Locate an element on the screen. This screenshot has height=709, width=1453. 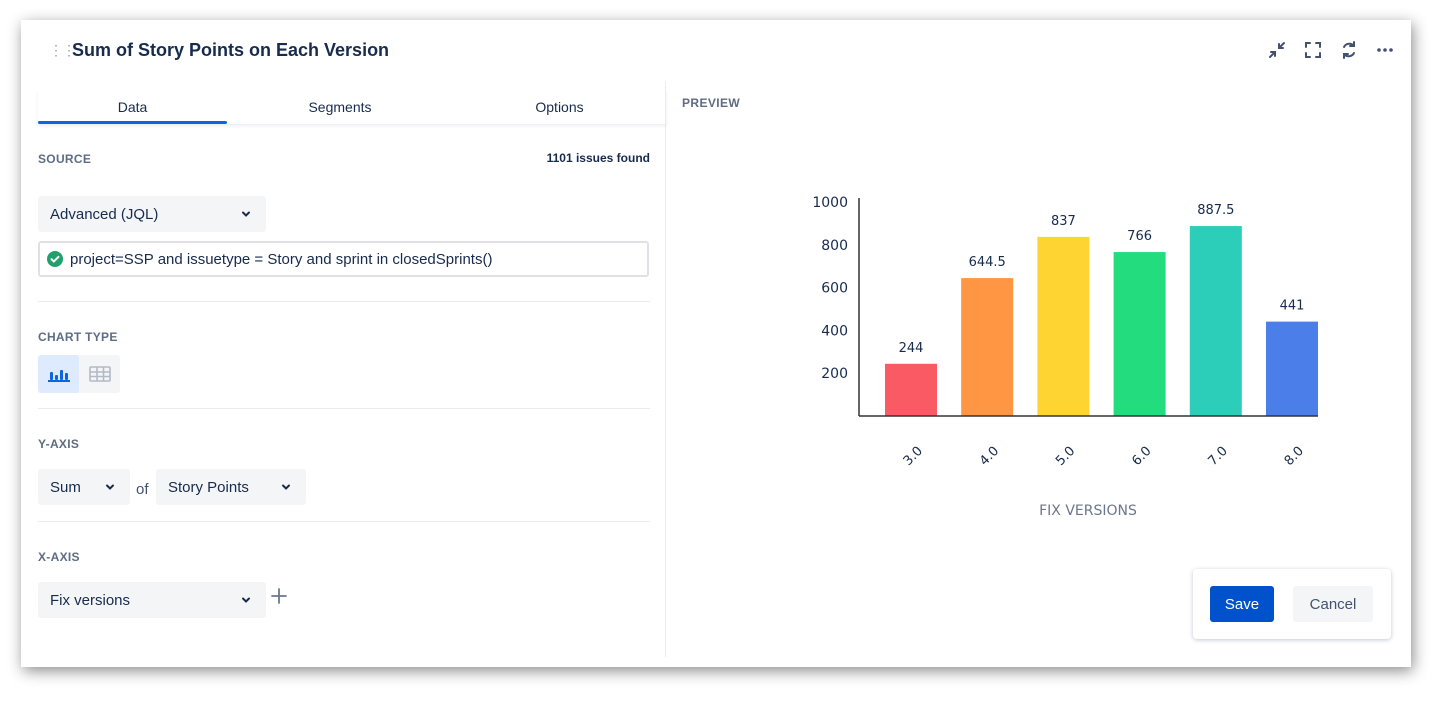
page-title: Sum of Story Points on Each Version is located at coordinates (231, 50).